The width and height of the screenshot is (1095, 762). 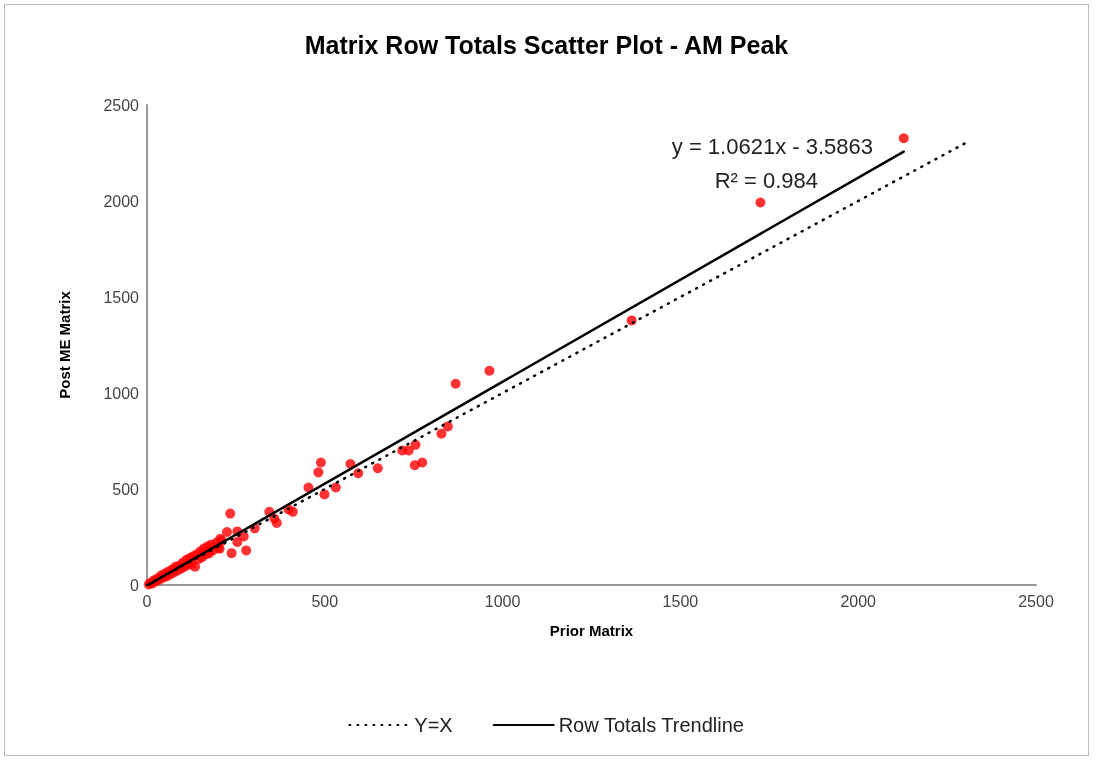 What do you see at coordinates (147, 601) in the screenshot?
I see `x-tick-label: 0` at bounding box center [147, 601].